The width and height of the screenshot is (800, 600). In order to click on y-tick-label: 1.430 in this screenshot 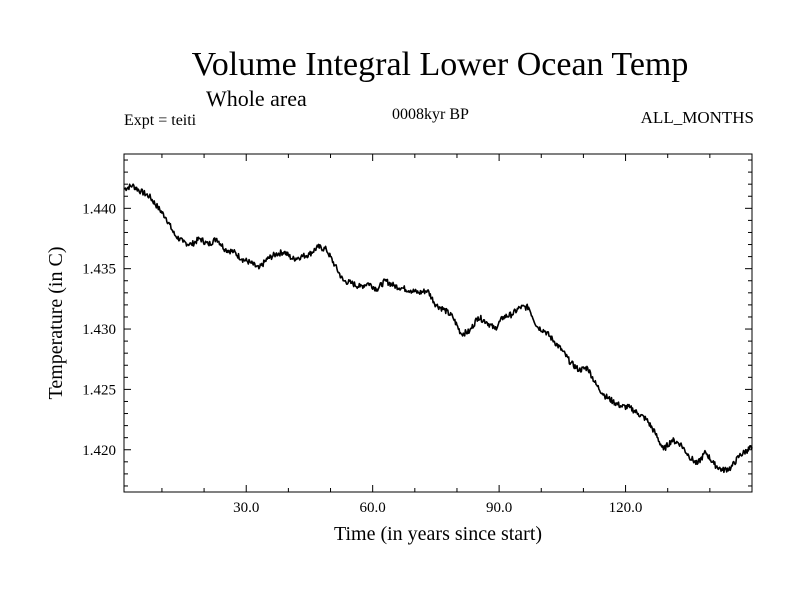, I will do `click(99, 330)`.